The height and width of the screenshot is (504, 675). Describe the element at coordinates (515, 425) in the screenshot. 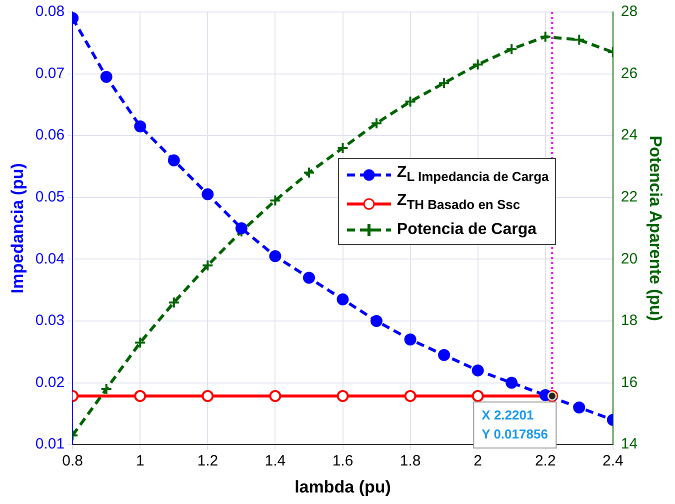

I see `annotation: X 2.2201 Y 0.017856` at that location.